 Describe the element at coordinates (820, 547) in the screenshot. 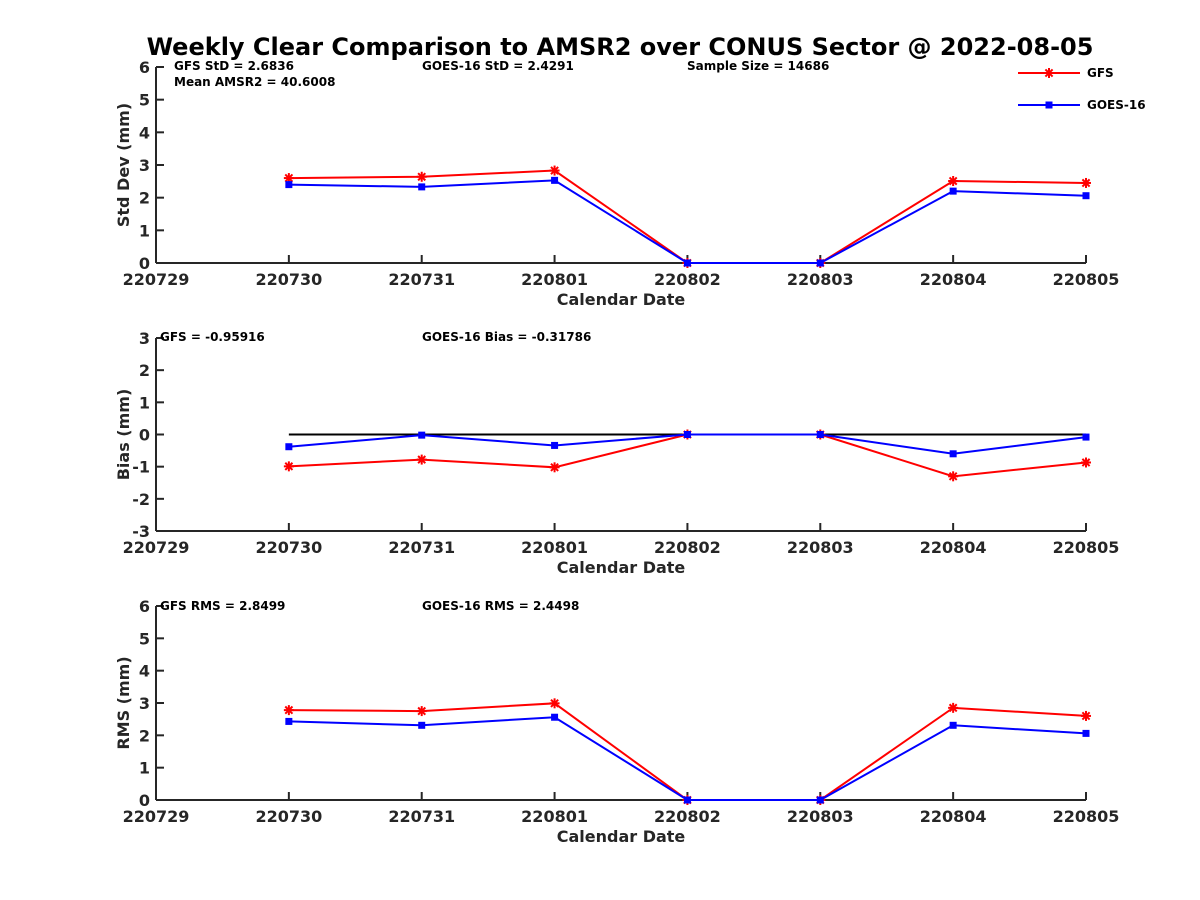

I see `x-tick-label: 220803` at that location.